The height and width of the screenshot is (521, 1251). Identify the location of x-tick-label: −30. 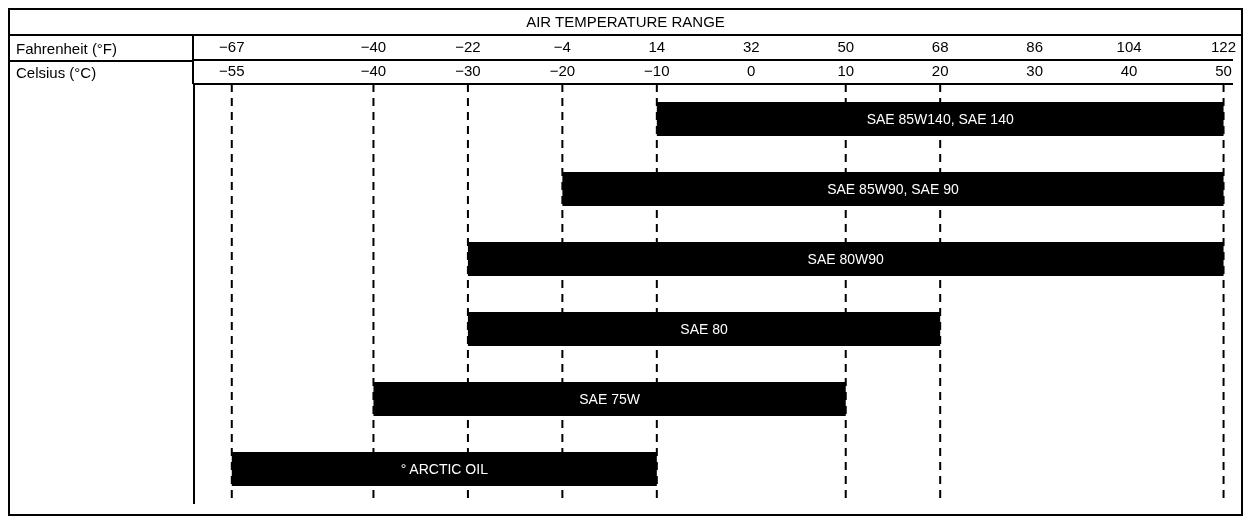
(468, 70).